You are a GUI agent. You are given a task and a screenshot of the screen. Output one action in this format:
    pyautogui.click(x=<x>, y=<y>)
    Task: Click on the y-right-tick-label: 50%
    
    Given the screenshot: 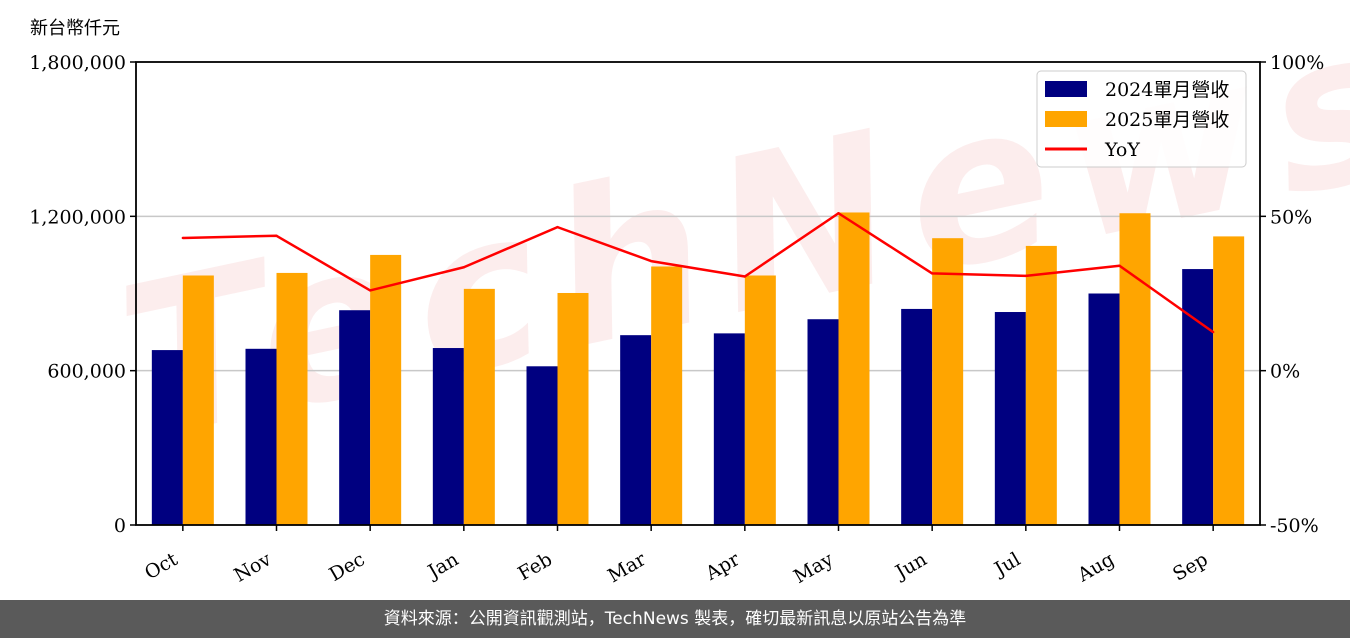 What is the action you would take?
    pyautogui.click(x=1291, y=217)
    